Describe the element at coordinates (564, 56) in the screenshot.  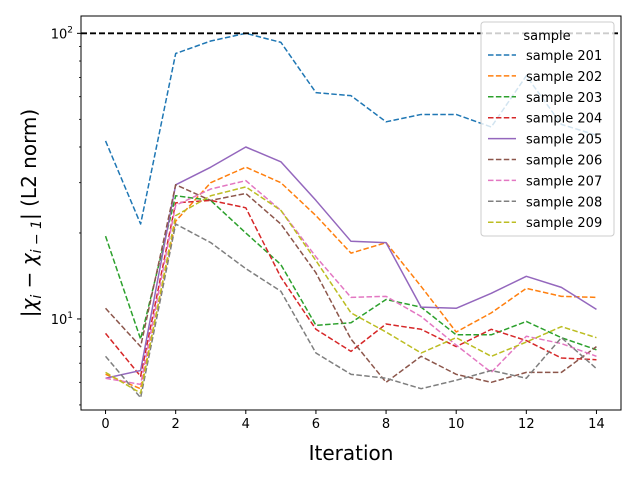
I see `legend-label: sample 201` at that location.